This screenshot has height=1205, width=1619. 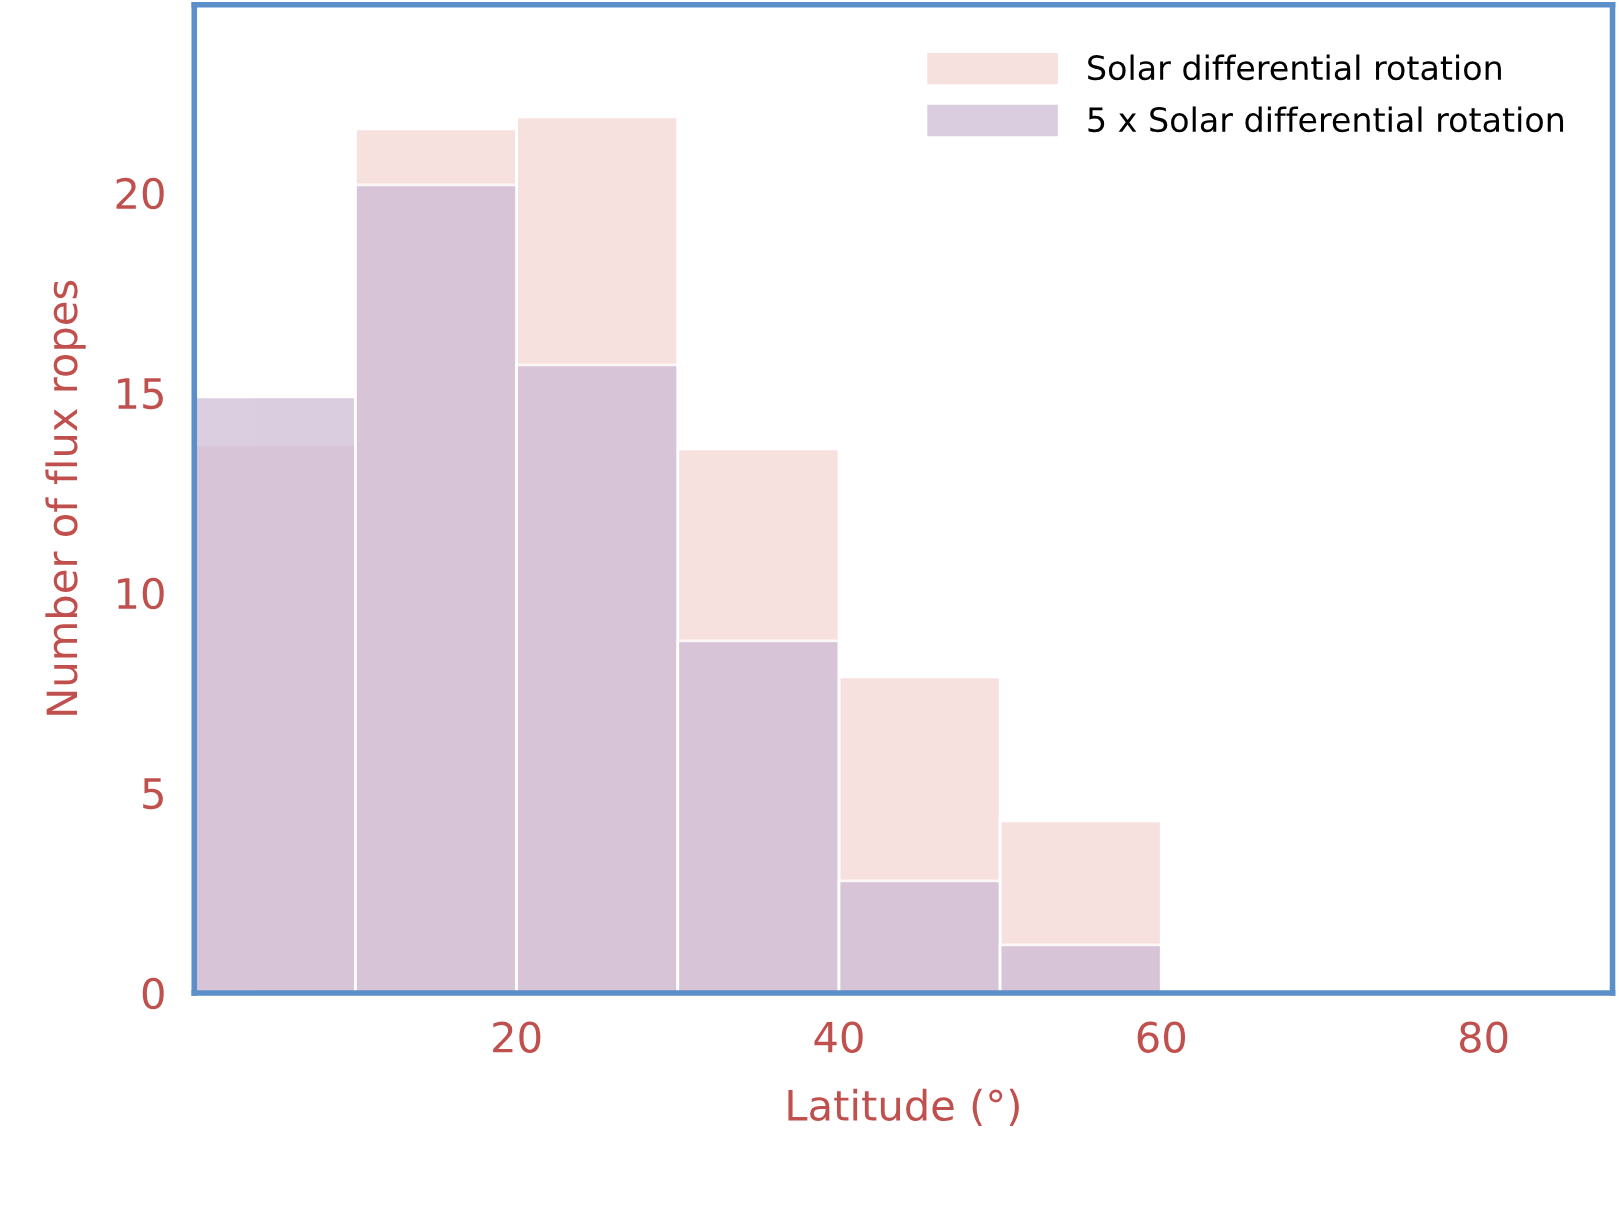 I want to click on x-tick-label: 80, so click(x=1483, y=1037).